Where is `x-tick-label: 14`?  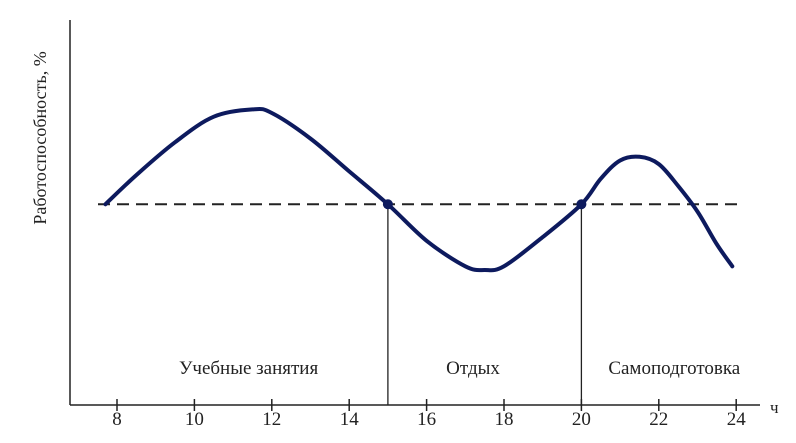 x-tick-label: 14 is located at coordinates (350, 419).